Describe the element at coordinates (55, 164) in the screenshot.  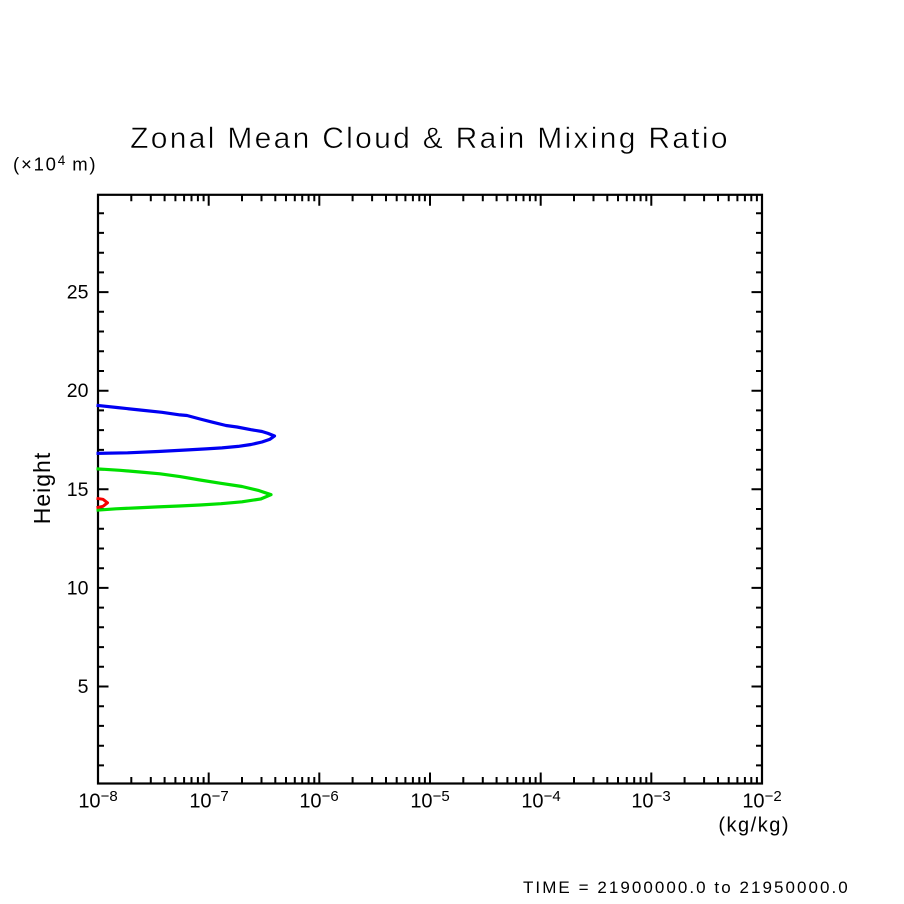
I see `svg-text: (×104 m)` at that location.